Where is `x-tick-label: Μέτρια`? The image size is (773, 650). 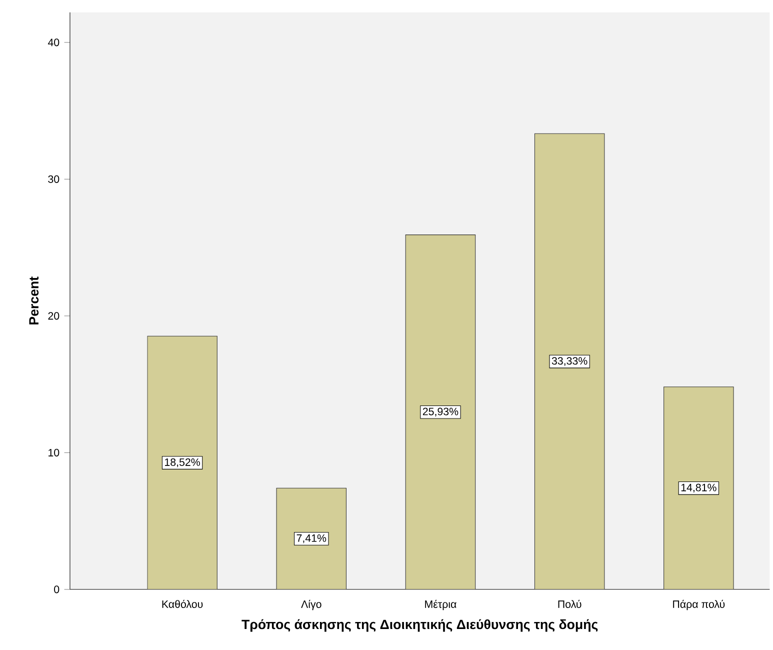
x-tick-label: Μέτρια is located at coordinates (440, 605).